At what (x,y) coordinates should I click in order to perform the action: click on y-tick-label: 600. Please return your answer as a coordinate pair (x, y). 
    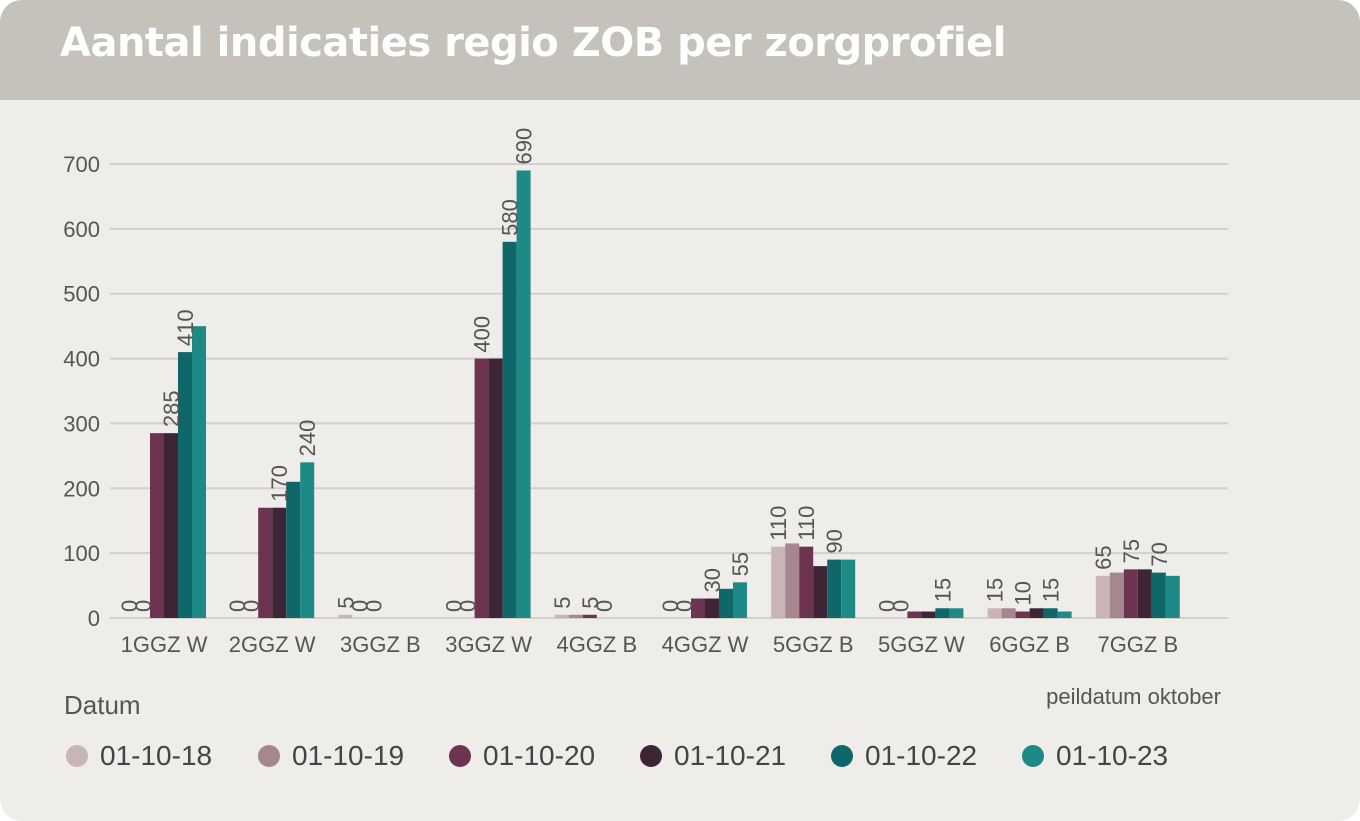
    Looking at the image, I should click on (81, 229).